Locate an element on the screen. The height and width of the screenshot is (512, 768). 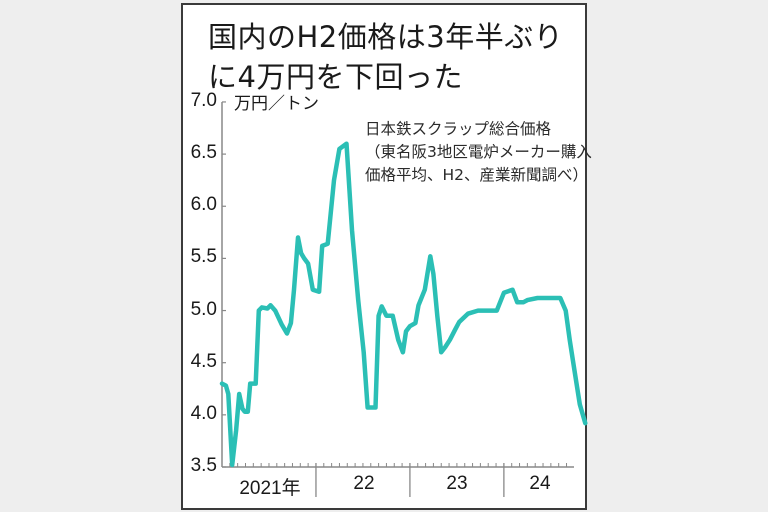
source-note-line2: （東名阪3地区電炉メーカー購入 is located at coordinates (478, 152).